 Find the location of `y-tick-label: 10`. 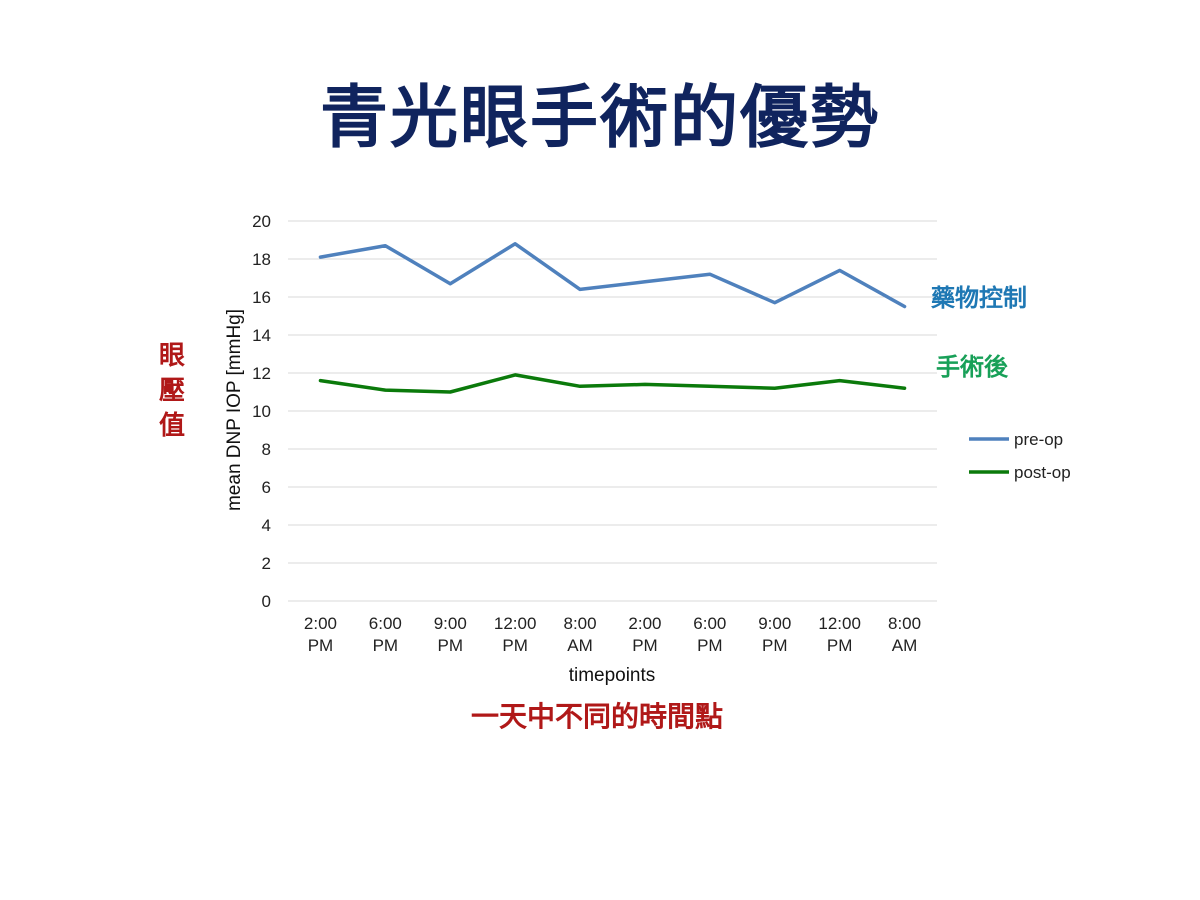

y-tick-label: 10 is located at coordinates (261, 411).